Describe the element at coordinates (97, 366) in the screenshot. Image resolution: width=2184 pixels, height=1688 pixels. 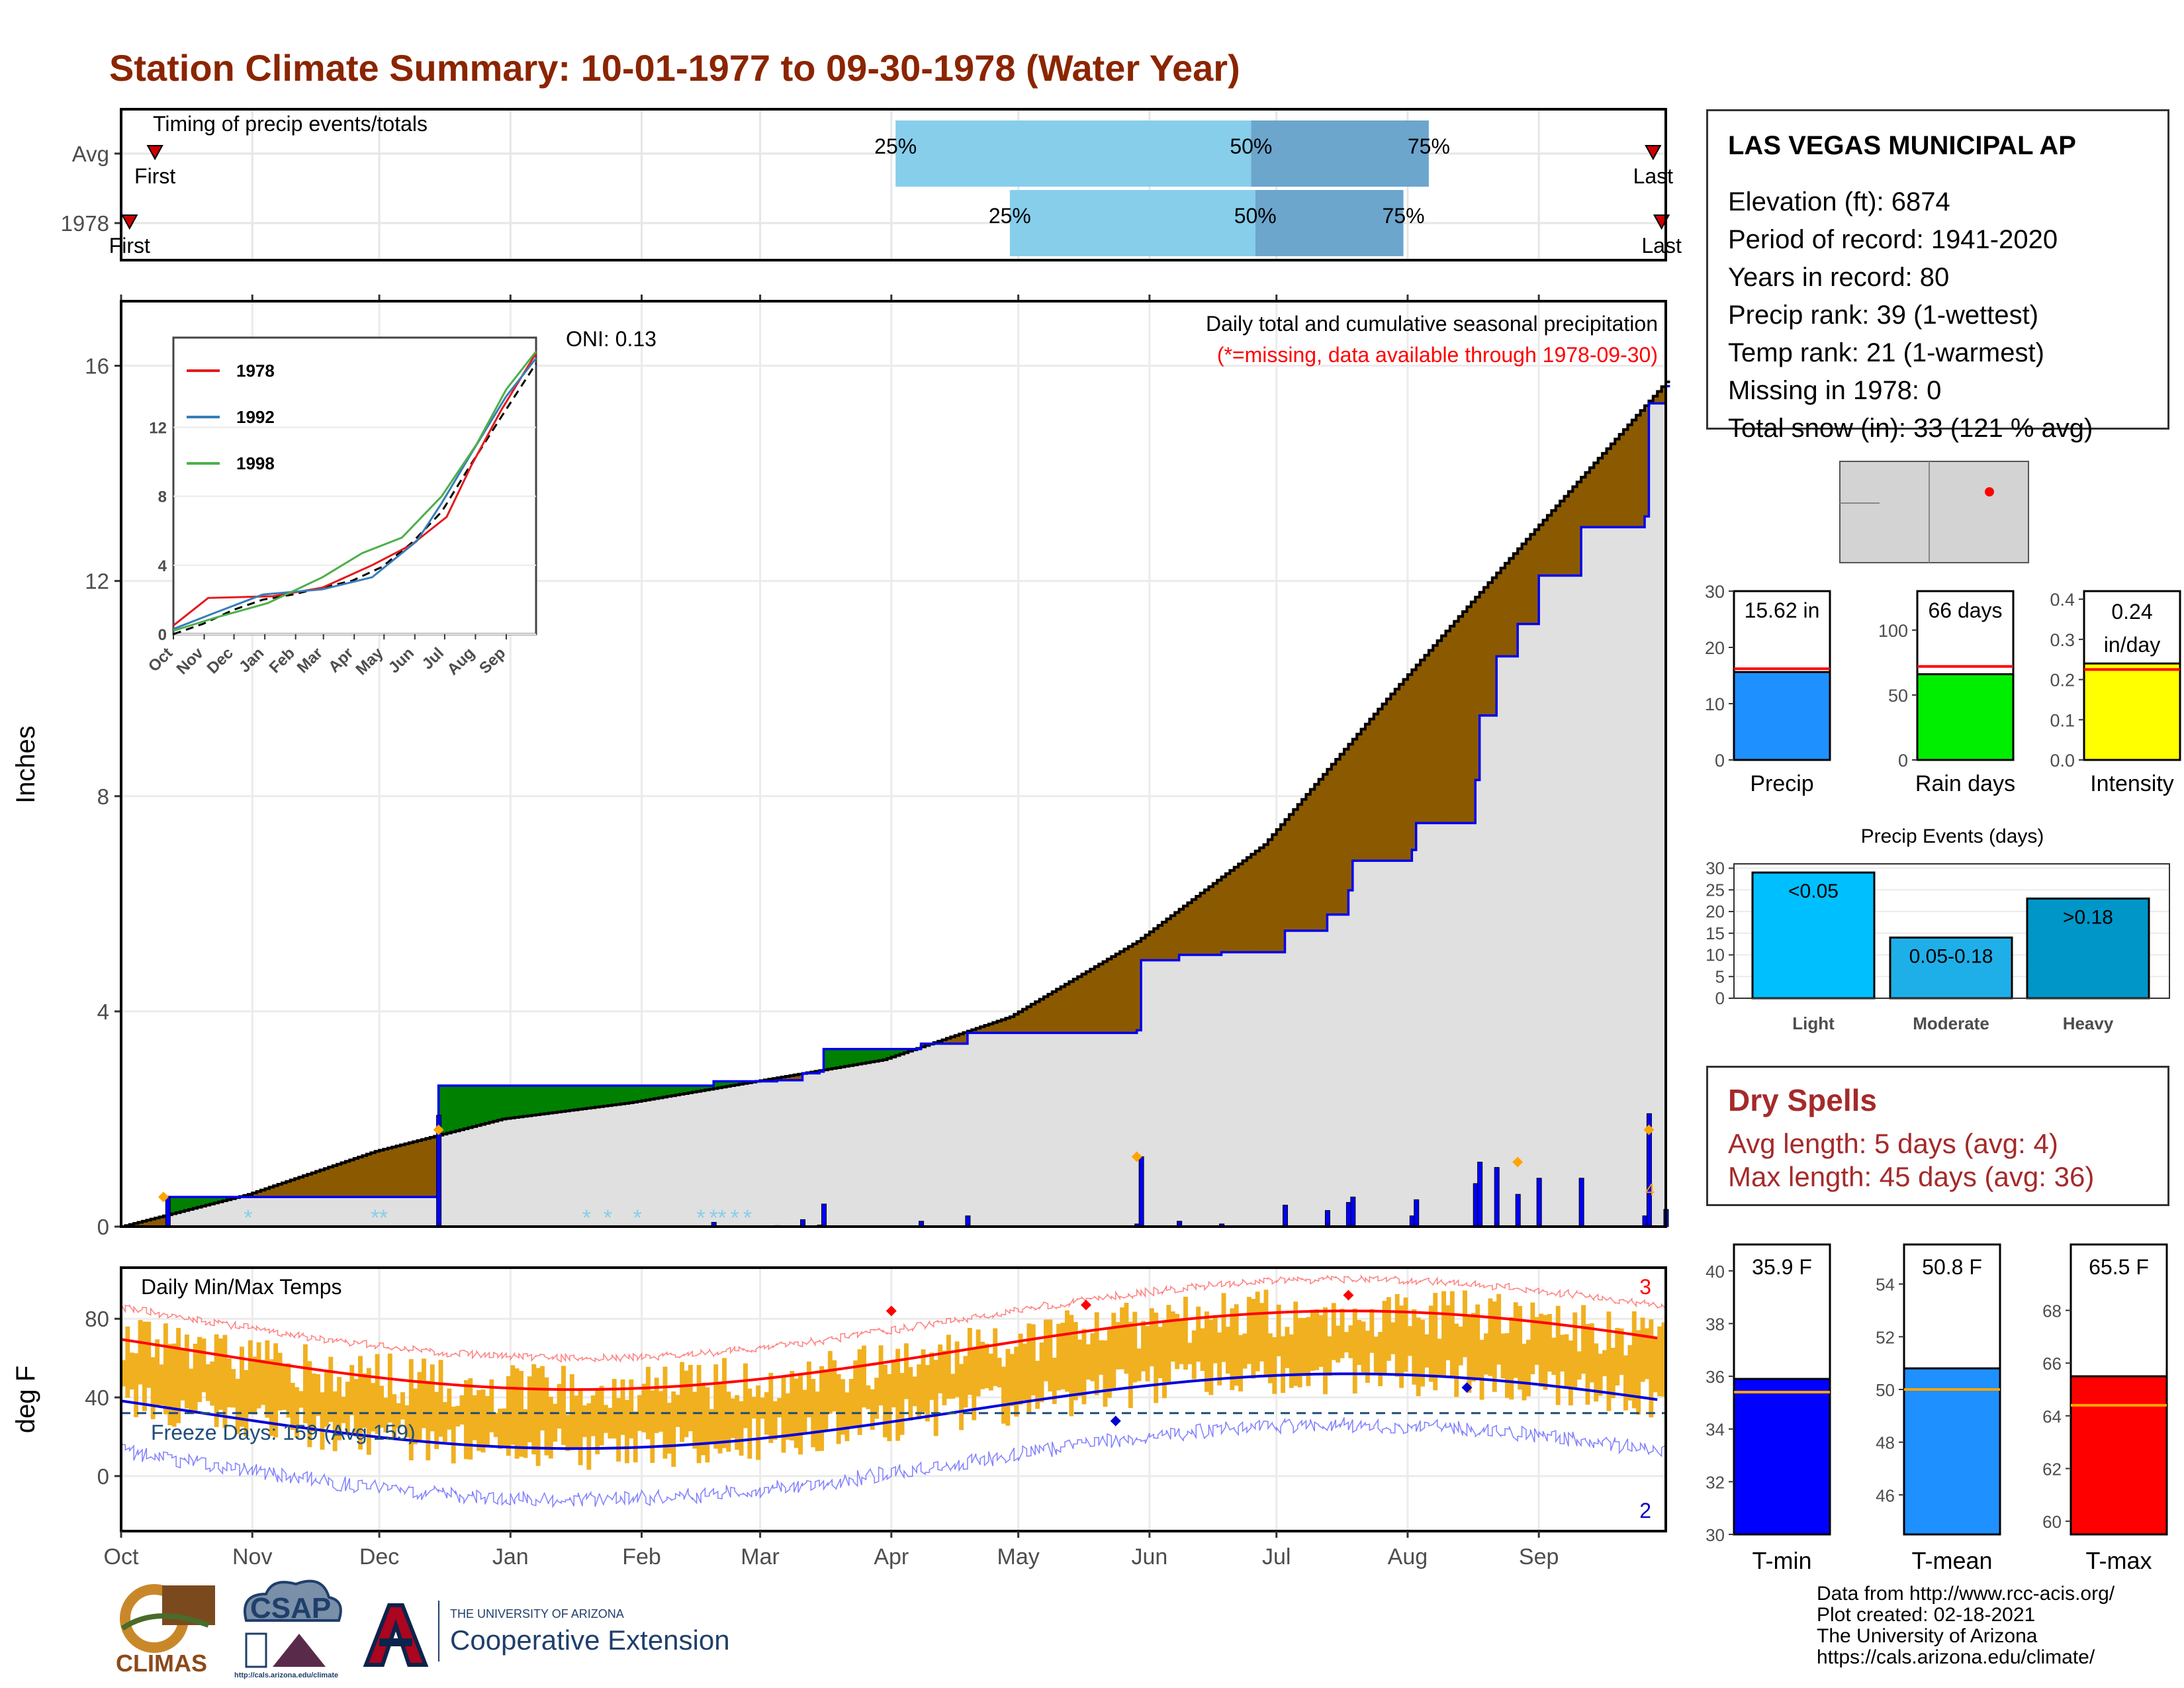
I see `precip-ytick-label: 16` at that location.